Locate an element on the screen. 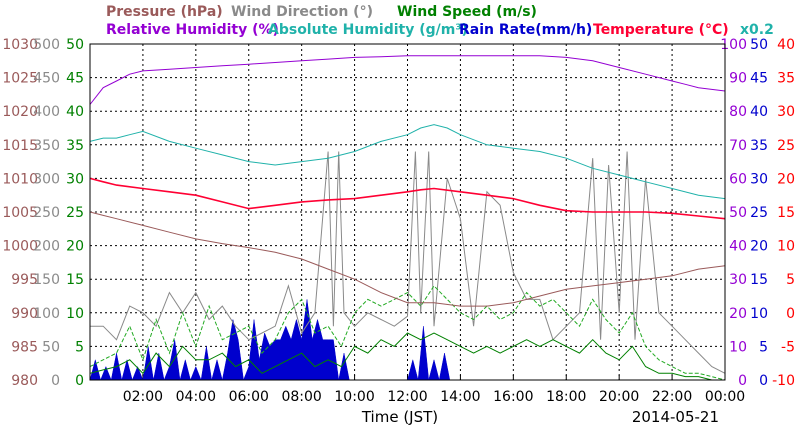  legend-wind-speed: Wind Speed (m/s) is located at coordinates (467, 12).